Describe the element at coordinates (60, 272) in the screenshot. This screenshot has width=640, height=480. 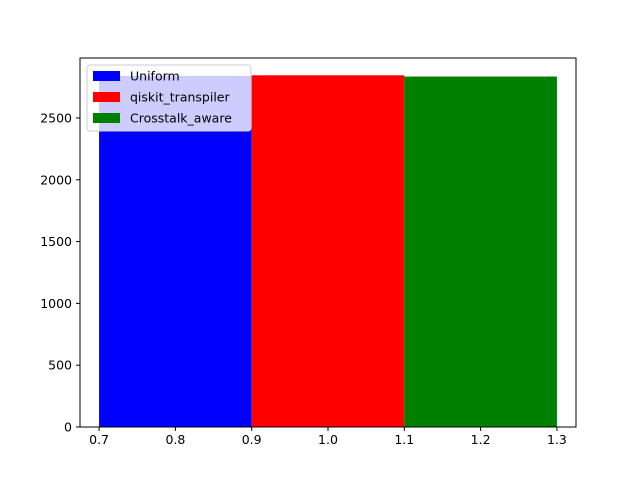
I see `y-axis: 0 500 1000 1500 2000 2500` at that location.